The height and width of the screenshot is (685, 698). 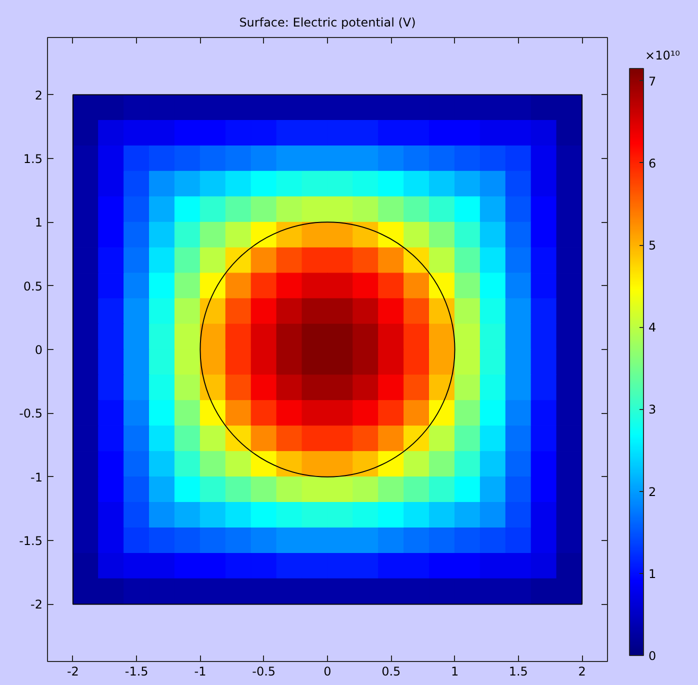 What do you see at coordinates (36, 605) in the screenshot?
I see `y-tick-label: -2` at bounding box center [36, 605].